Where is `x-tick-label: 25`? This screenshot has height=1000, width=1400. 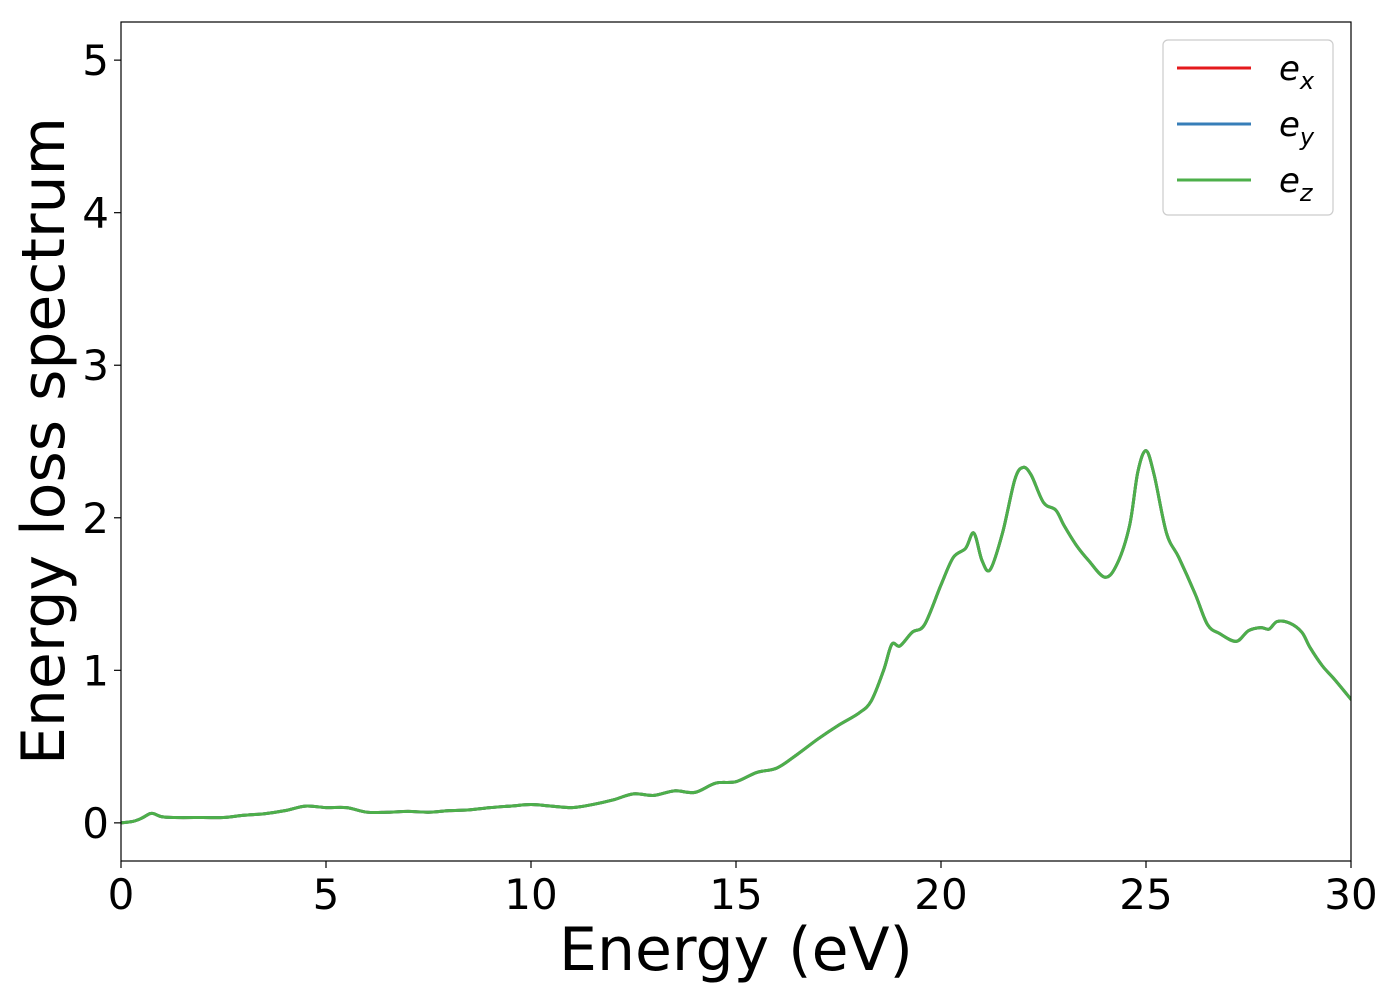
x-tick-label: 25 is located at coordinates (1145, 894).